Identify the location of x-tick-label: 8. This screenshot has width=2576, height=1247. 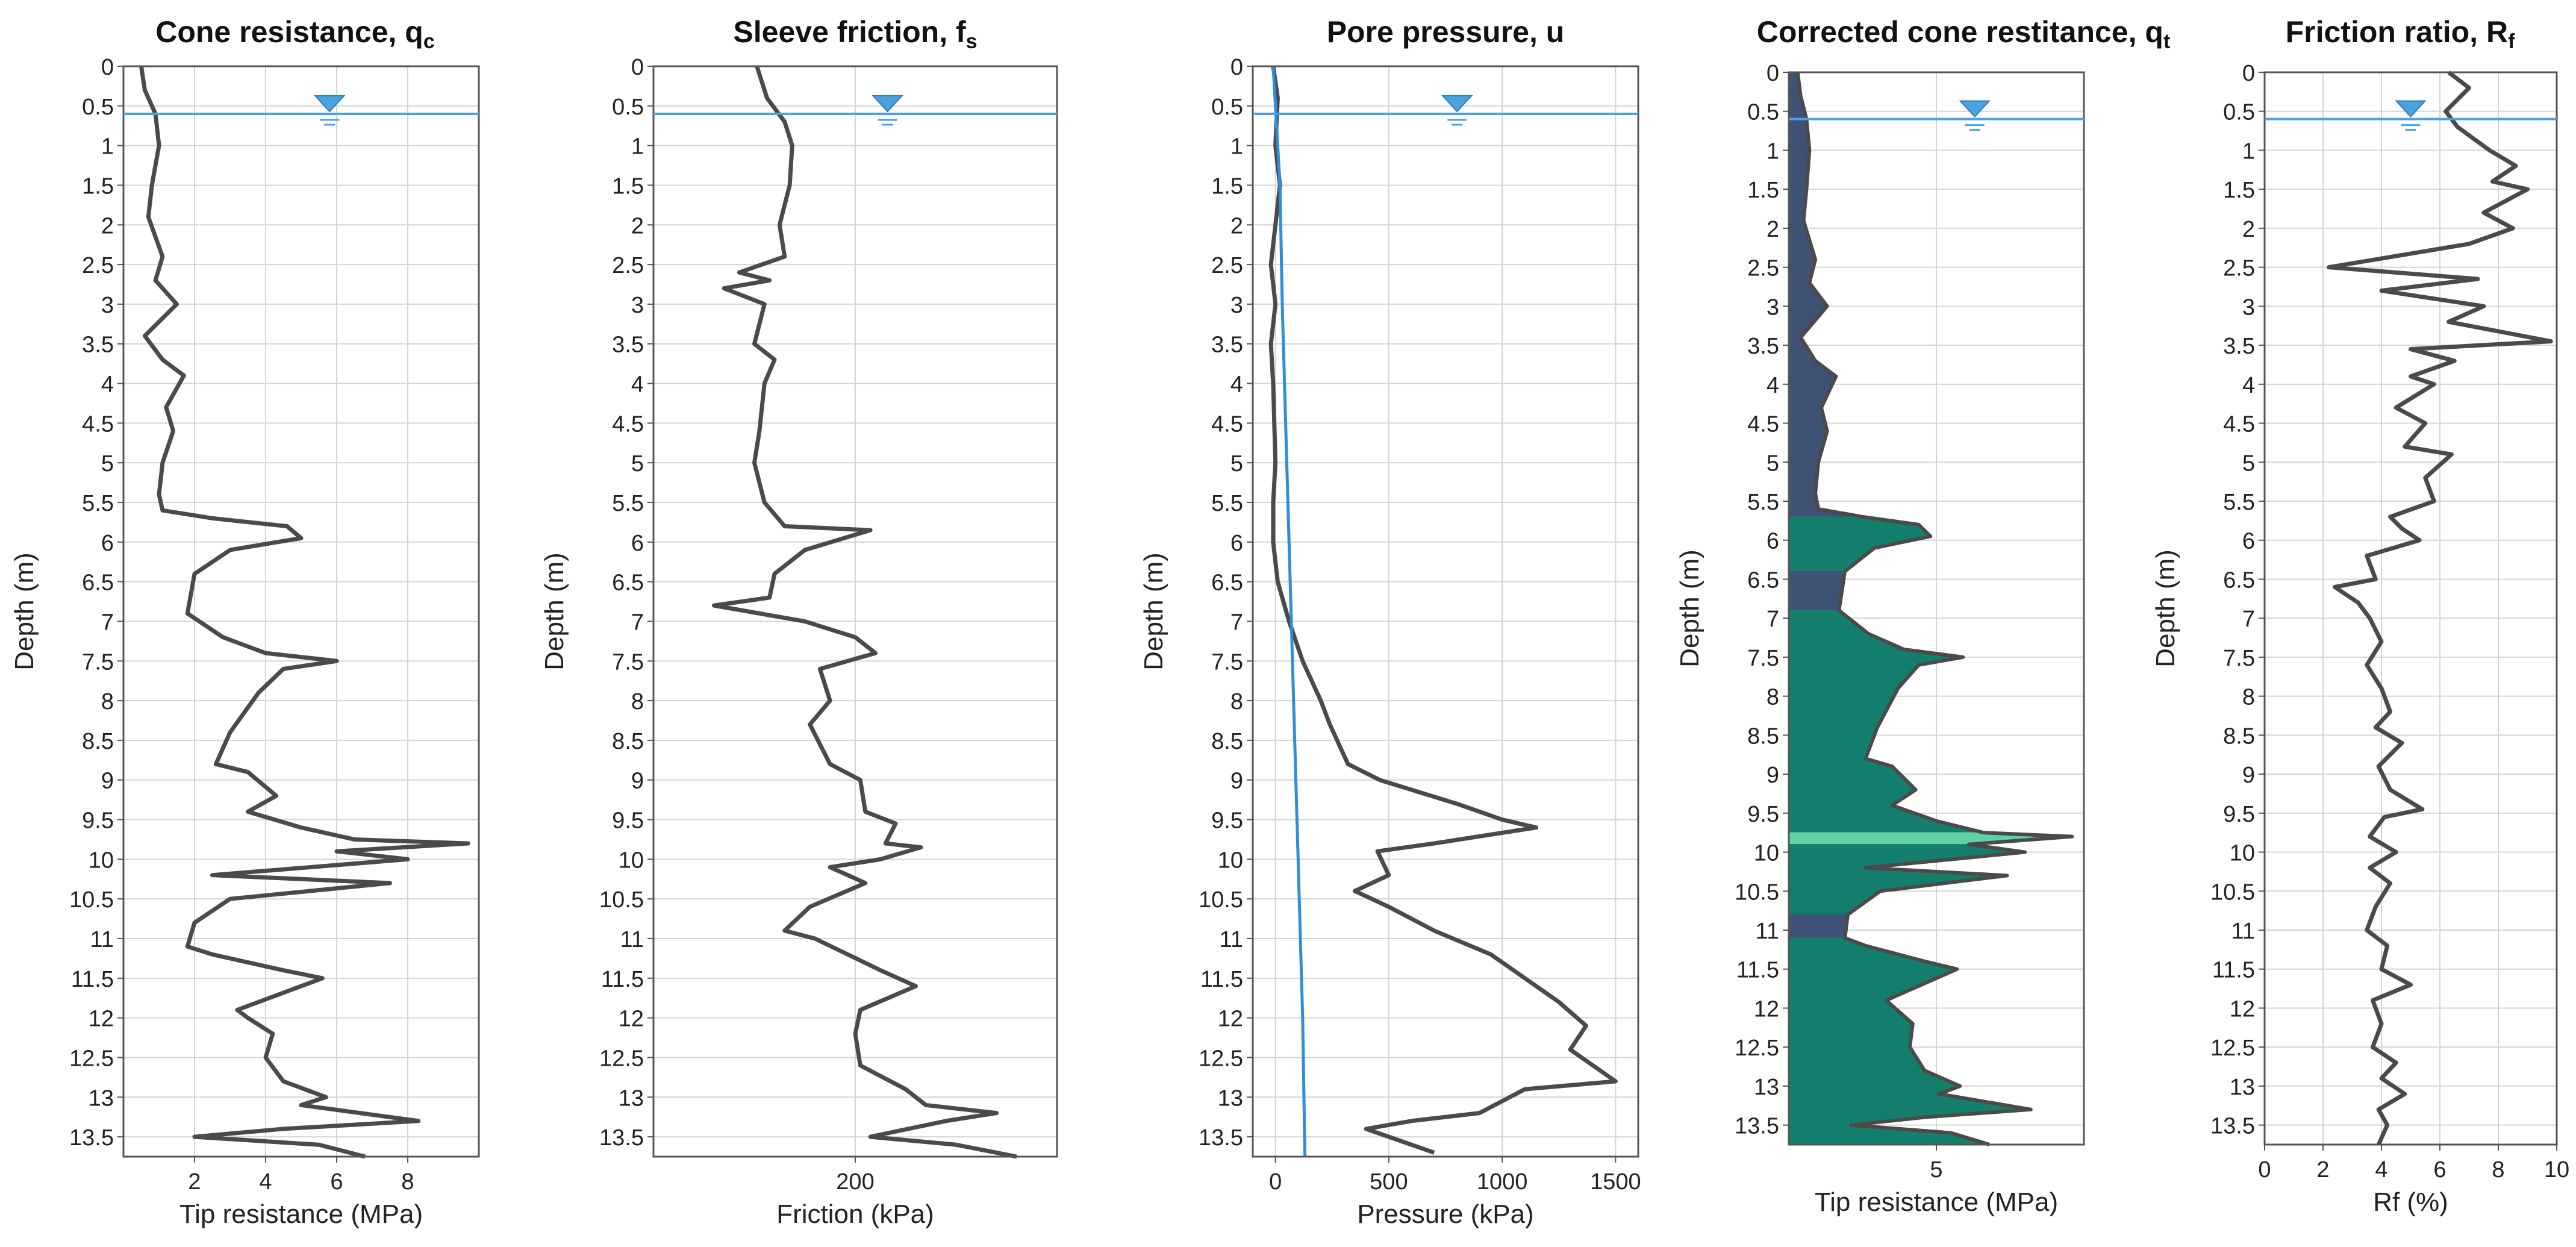
(407, 1182).